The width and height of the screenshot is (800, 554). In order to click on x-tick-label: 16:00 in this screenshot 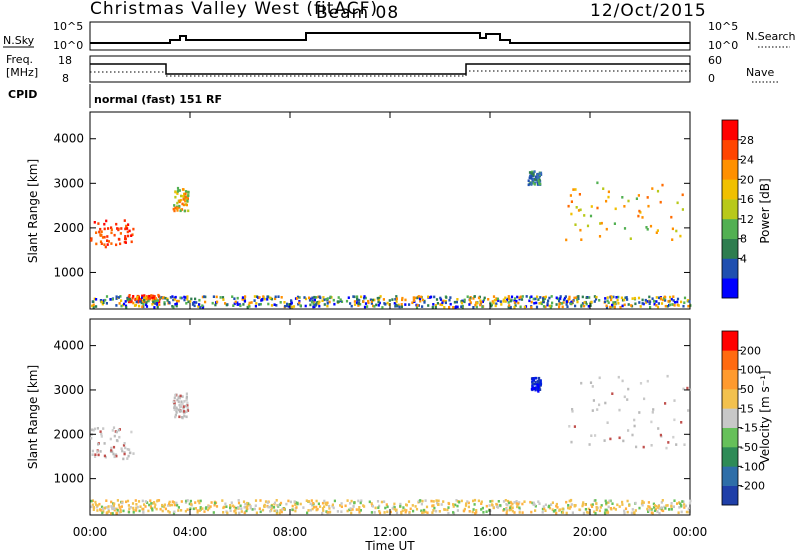, I will do `click(490, 532)`.